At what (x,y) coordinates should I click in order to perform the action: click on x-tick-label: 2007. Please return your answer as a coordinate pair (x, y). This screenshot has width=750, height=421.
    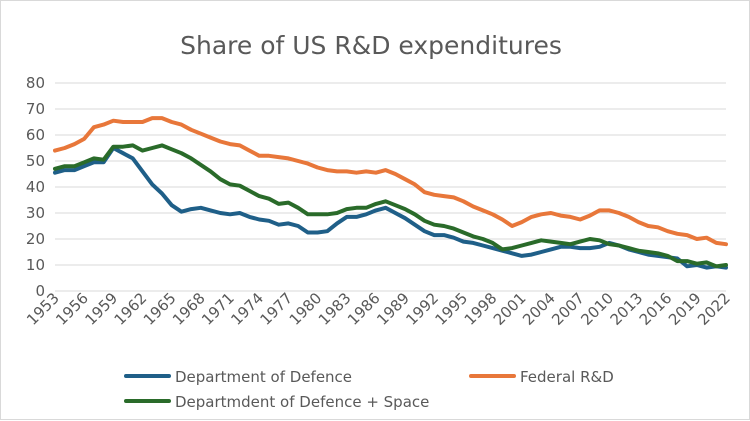
    Looking at the image, I should click on (568, 309).